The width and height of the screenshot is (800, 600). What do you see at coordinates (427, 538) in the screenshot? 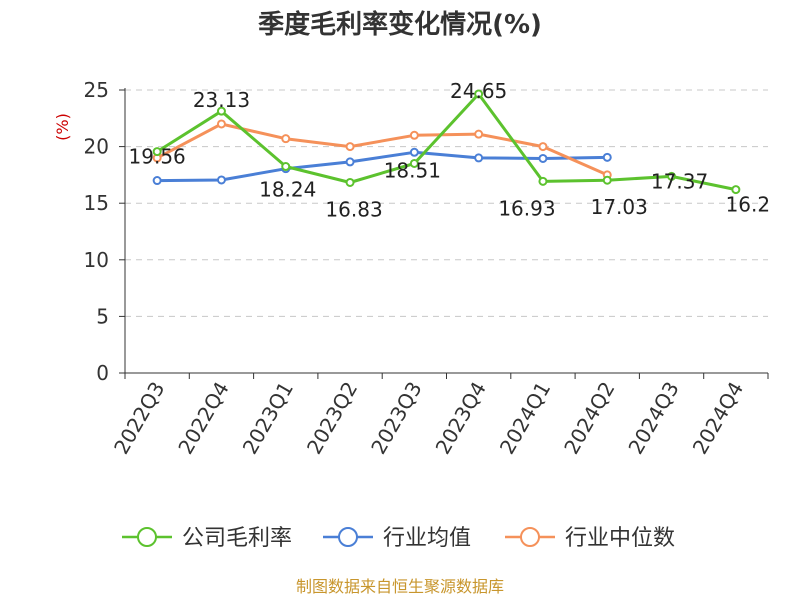
I see `legend-label: 行业均值` at bounding box center [427, 538].